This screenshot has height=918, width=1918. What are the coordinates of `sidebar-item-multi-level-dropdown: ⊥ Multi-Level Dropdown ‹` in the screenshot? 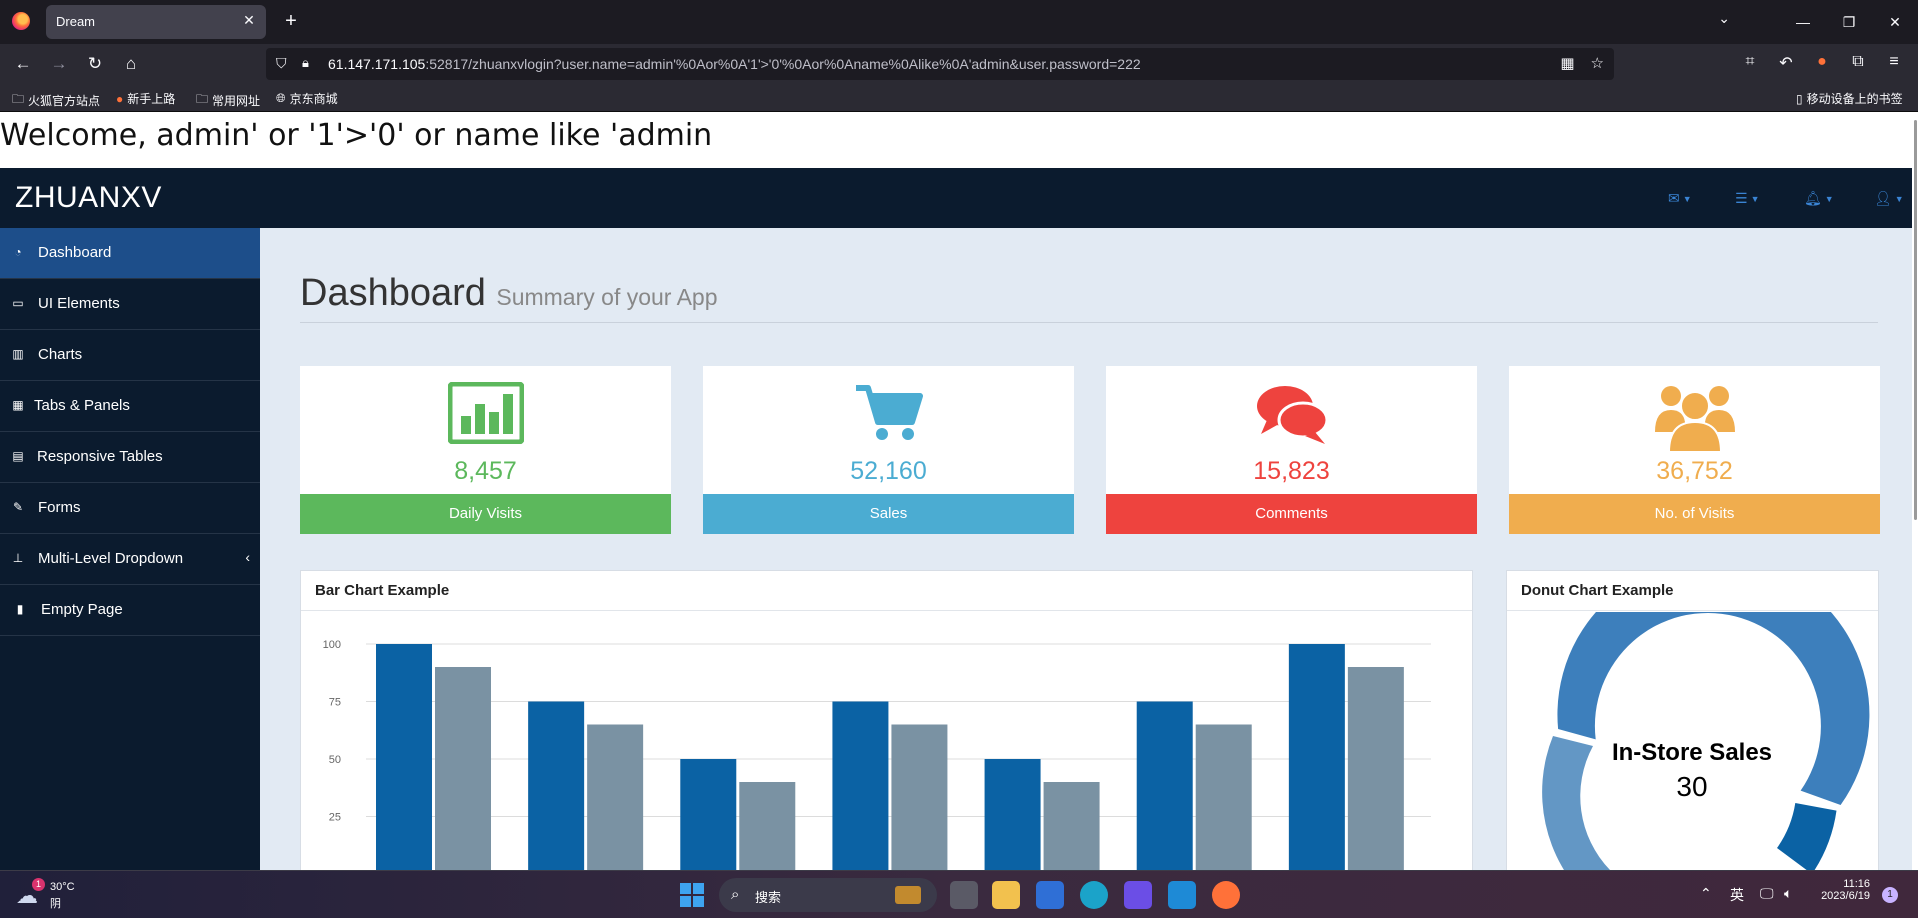 It's located at (130, 559).